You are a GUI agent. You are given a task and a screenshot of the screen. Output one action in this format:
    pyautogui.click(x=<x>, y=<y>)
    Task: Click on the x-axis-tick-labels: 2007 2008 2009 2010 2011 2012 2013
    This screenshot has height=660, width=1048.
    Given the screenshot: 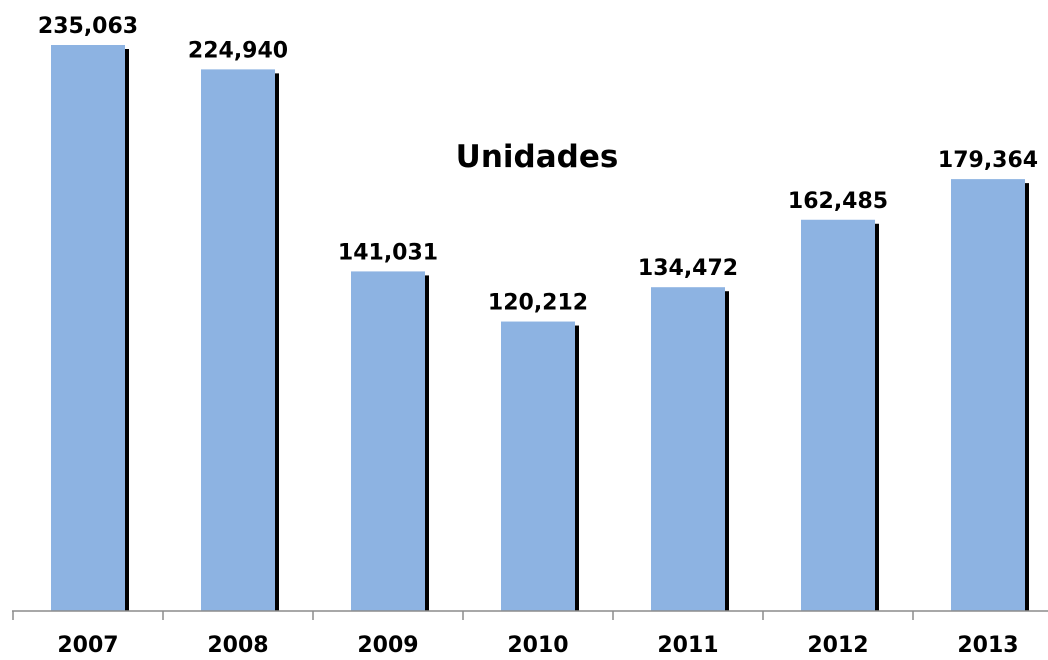 What is the action you would take?
    pyautogui.click(x=537, y=645)
    